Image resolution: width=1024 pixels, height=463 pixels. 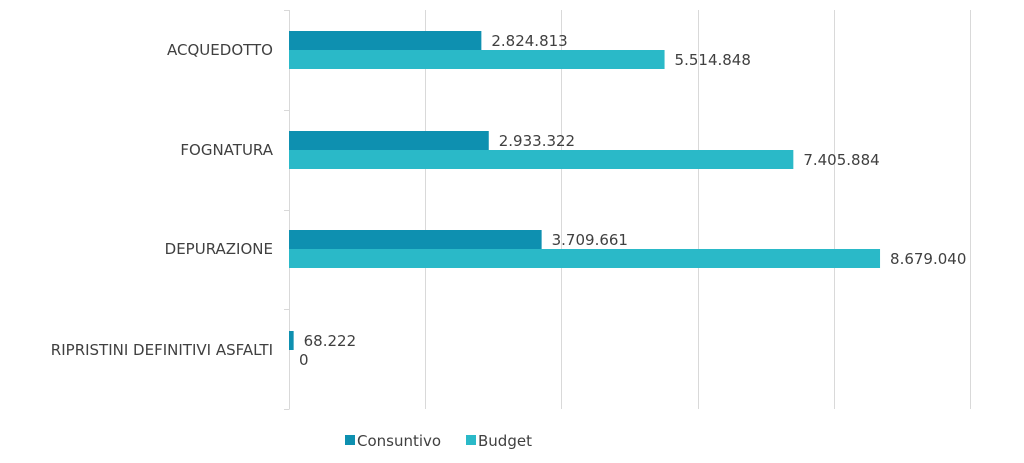 I want to click on data-label: 5.514.848, so click(x=713, y=60).